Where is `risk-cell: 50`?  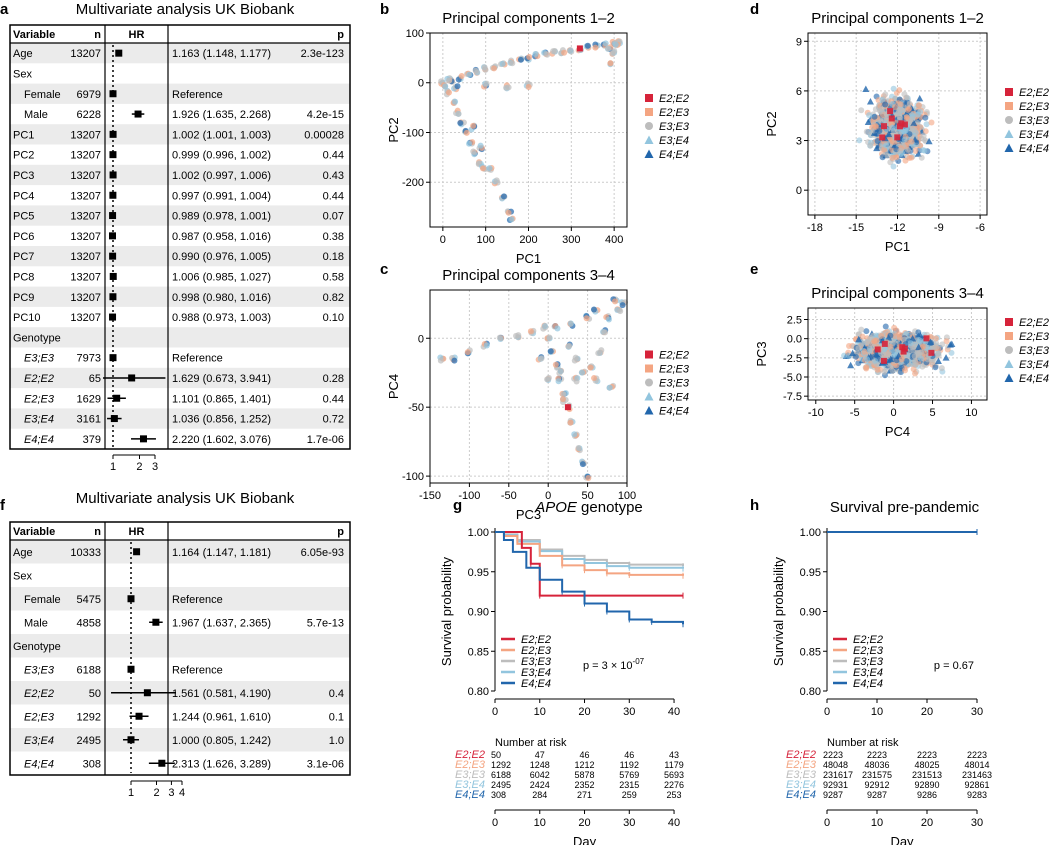
risk-cell: 50 is located at coordinates (496, 755).